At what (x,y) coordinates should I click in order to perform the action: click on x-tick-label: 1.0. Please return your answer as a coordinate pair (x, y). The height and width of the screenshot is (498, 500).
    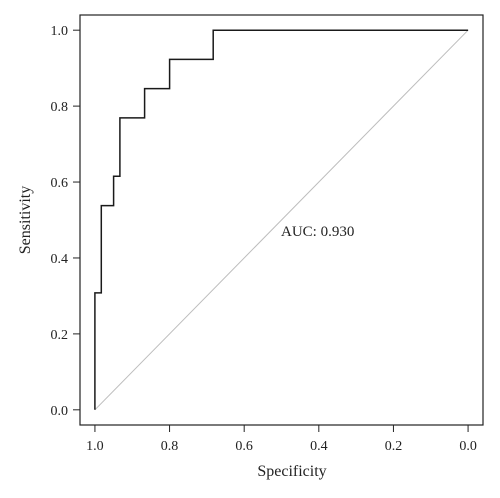
    Looking at the image, I should click on (95, 446).